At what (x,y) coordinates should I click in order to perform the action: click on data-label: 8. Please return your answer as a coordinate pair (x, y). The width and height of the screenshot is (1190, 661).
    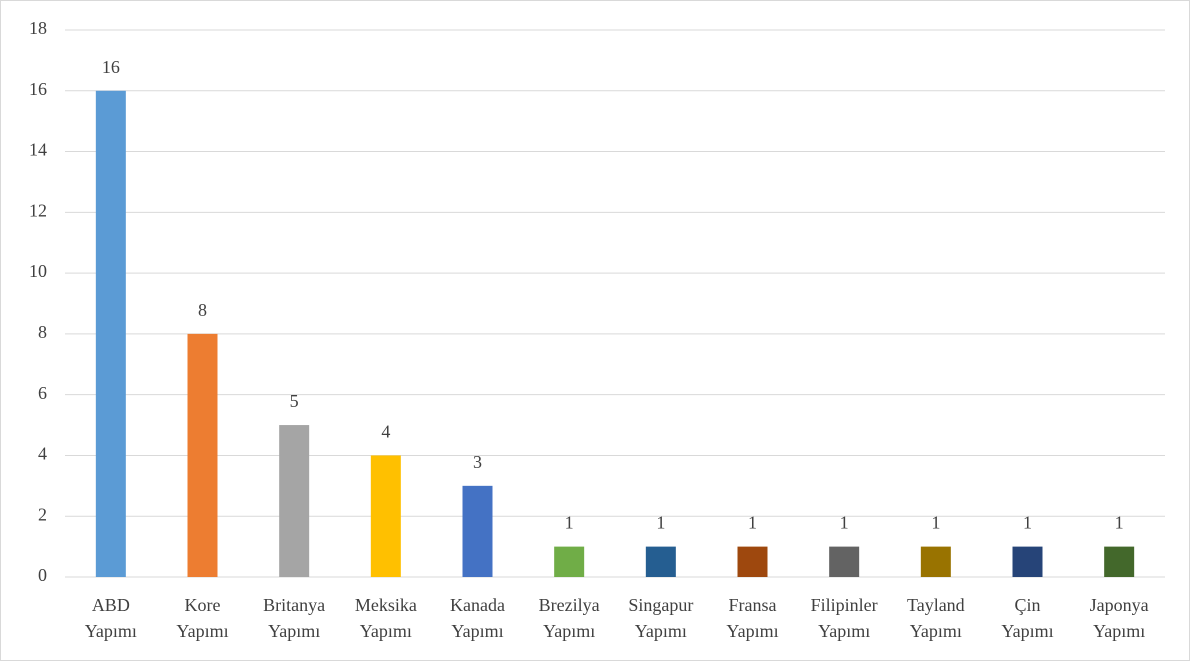
    Looking at the image, I should click on (202, 310).